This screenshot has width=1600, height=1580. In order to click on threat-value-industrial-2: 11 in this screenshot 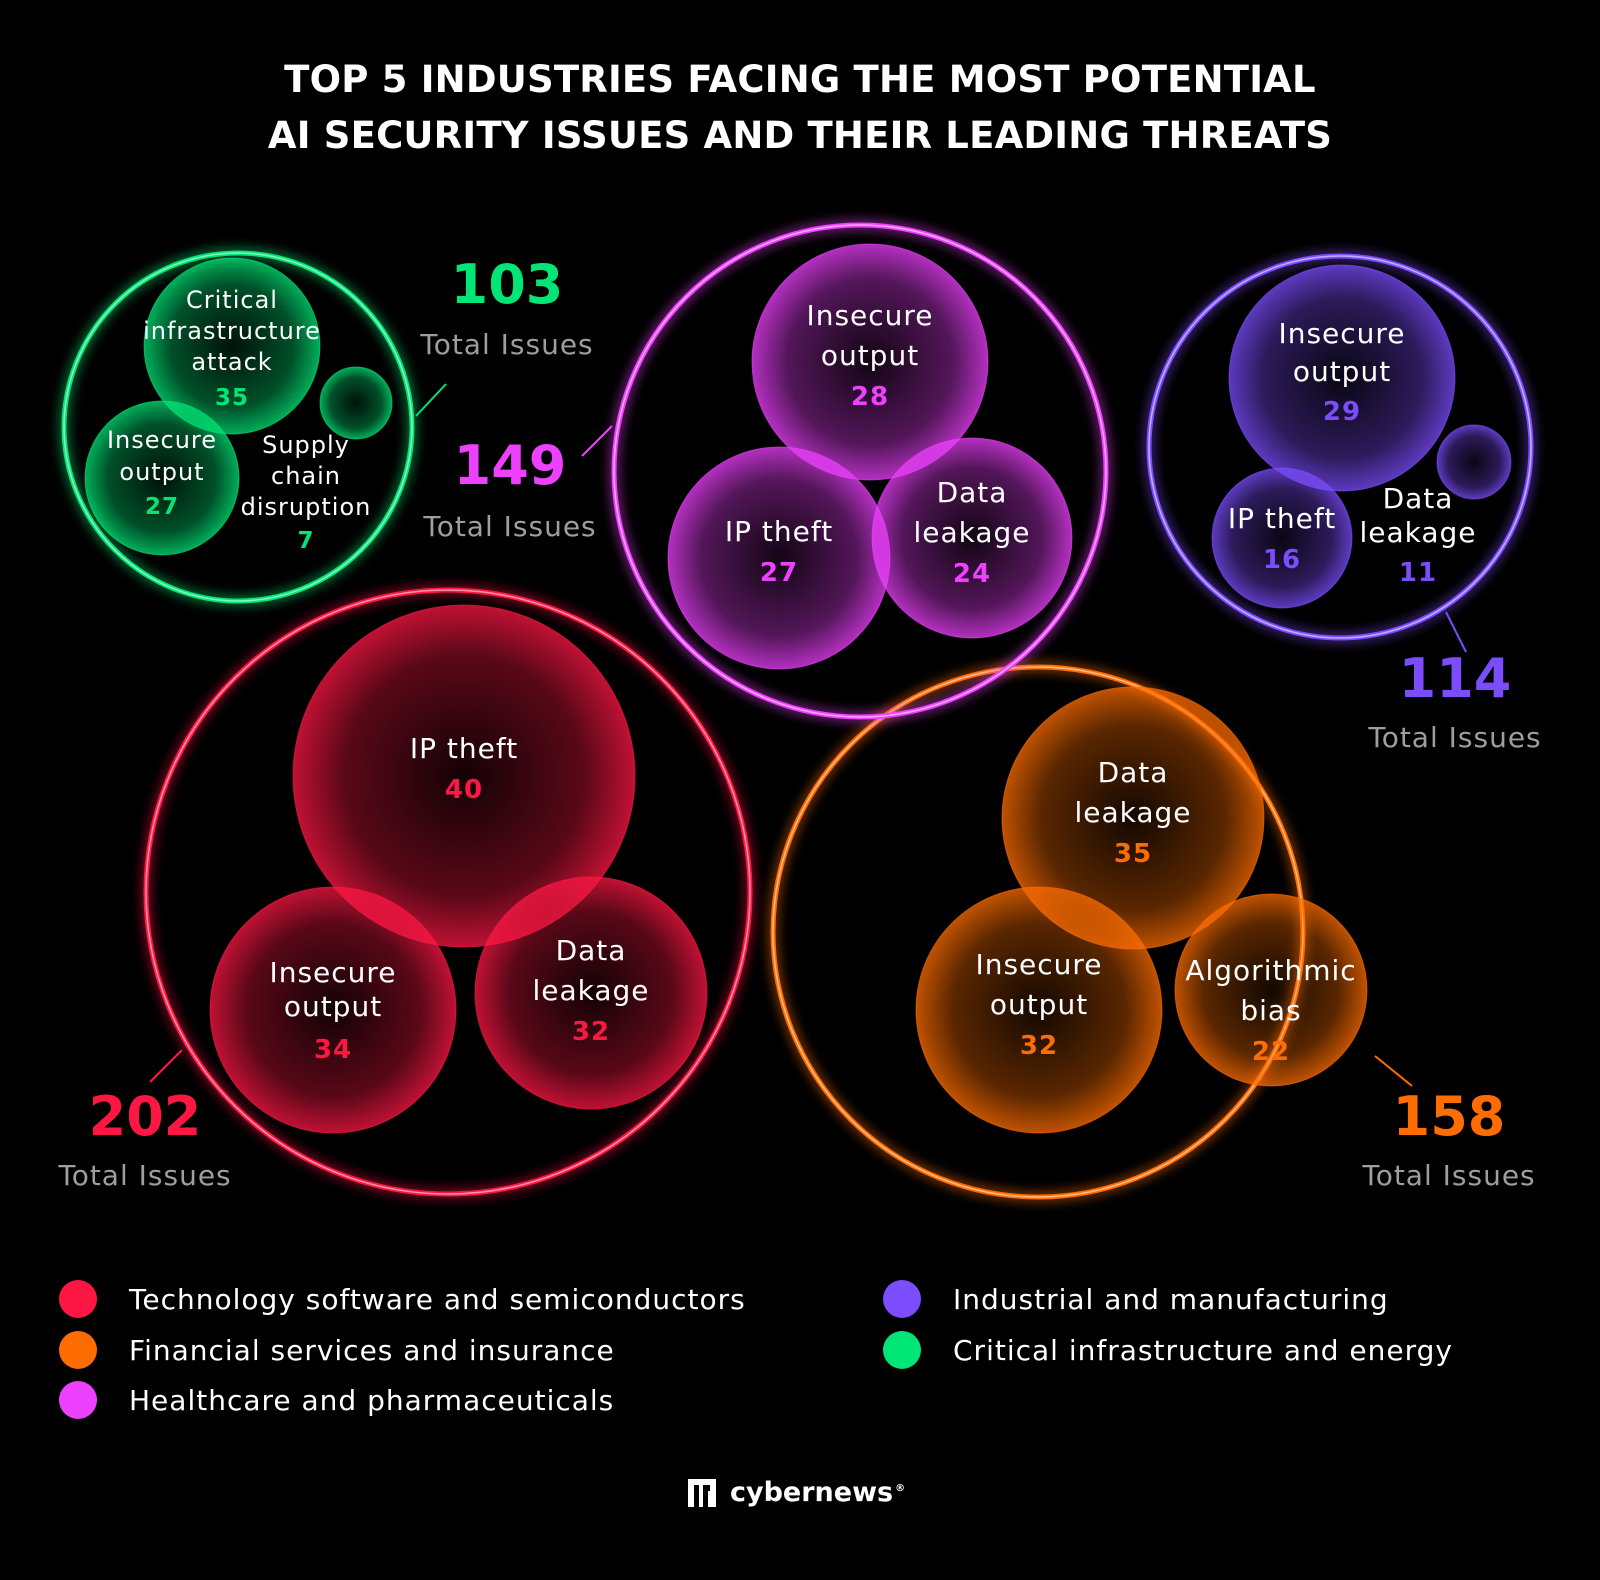, I will do `click(1418, 573)`.